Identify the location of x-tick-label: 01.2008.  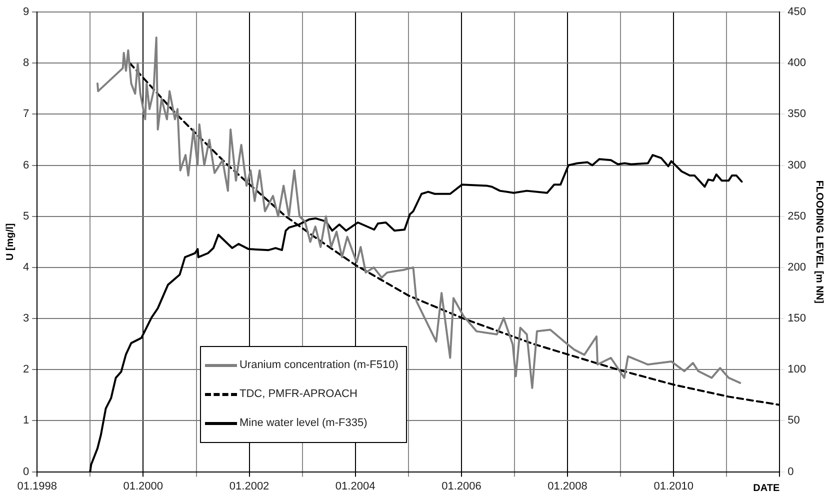
(568, 486).